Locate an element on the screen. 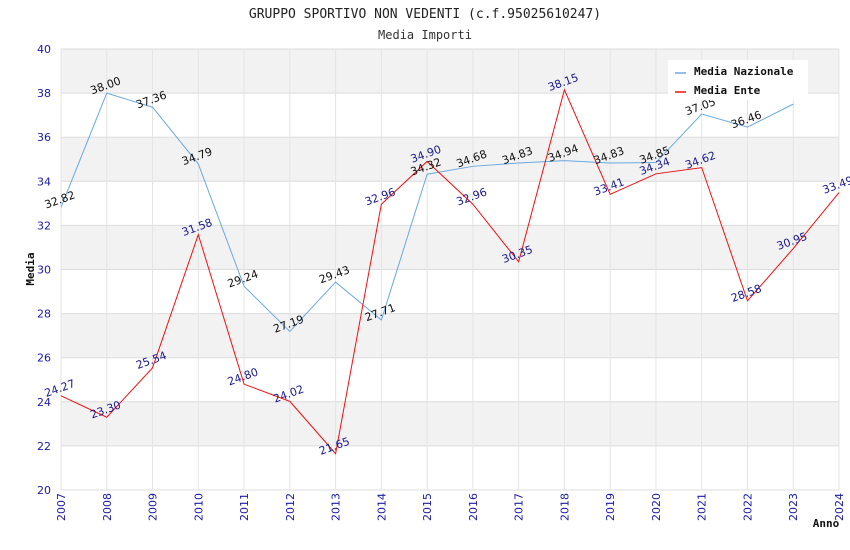 The width and height of the screenshot is (850, 550). x-tick-label: 2009 is located at coordinates (153, 507).